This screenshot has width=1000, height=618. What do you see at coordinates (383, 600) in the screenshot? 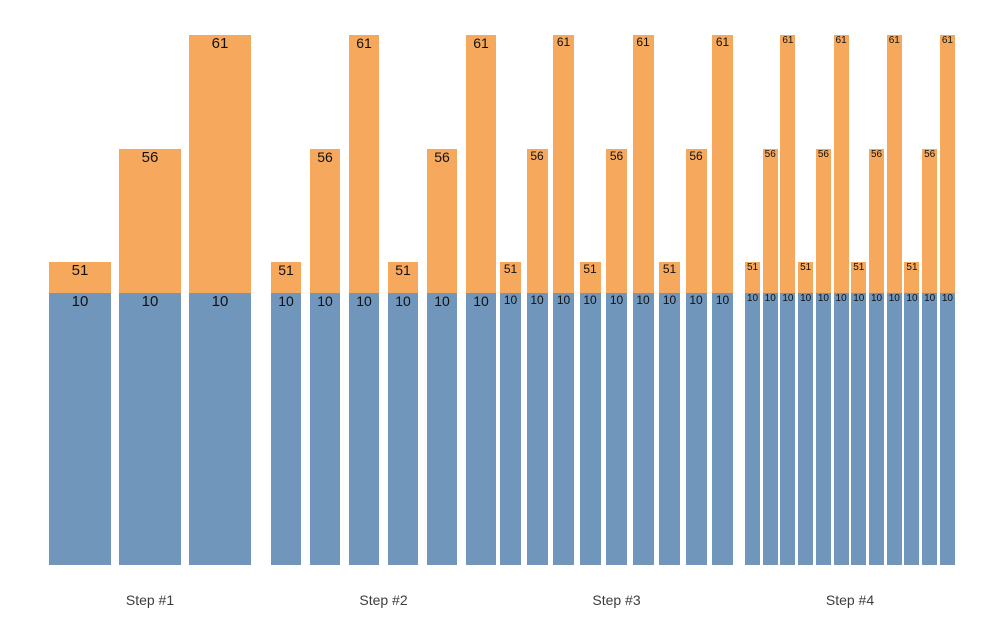
I see `group-label-step-2: Step #2` at bounding box center [383, 600].